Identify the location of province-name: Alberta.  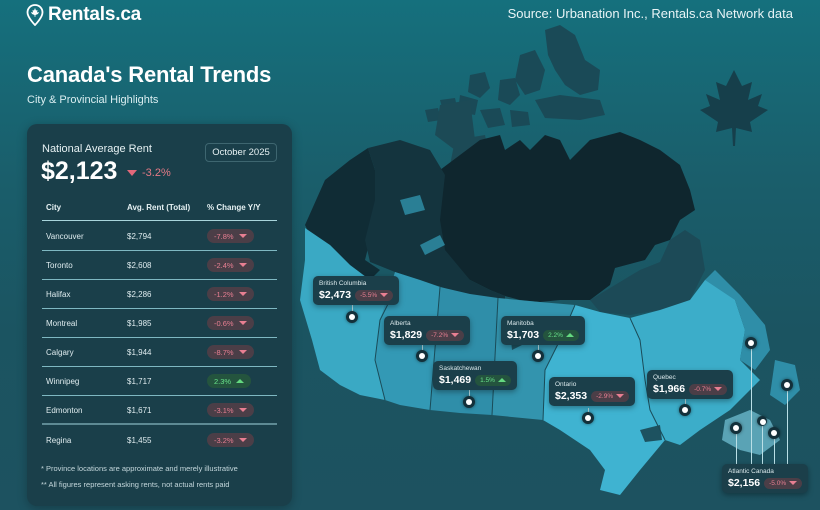
(400, 323).